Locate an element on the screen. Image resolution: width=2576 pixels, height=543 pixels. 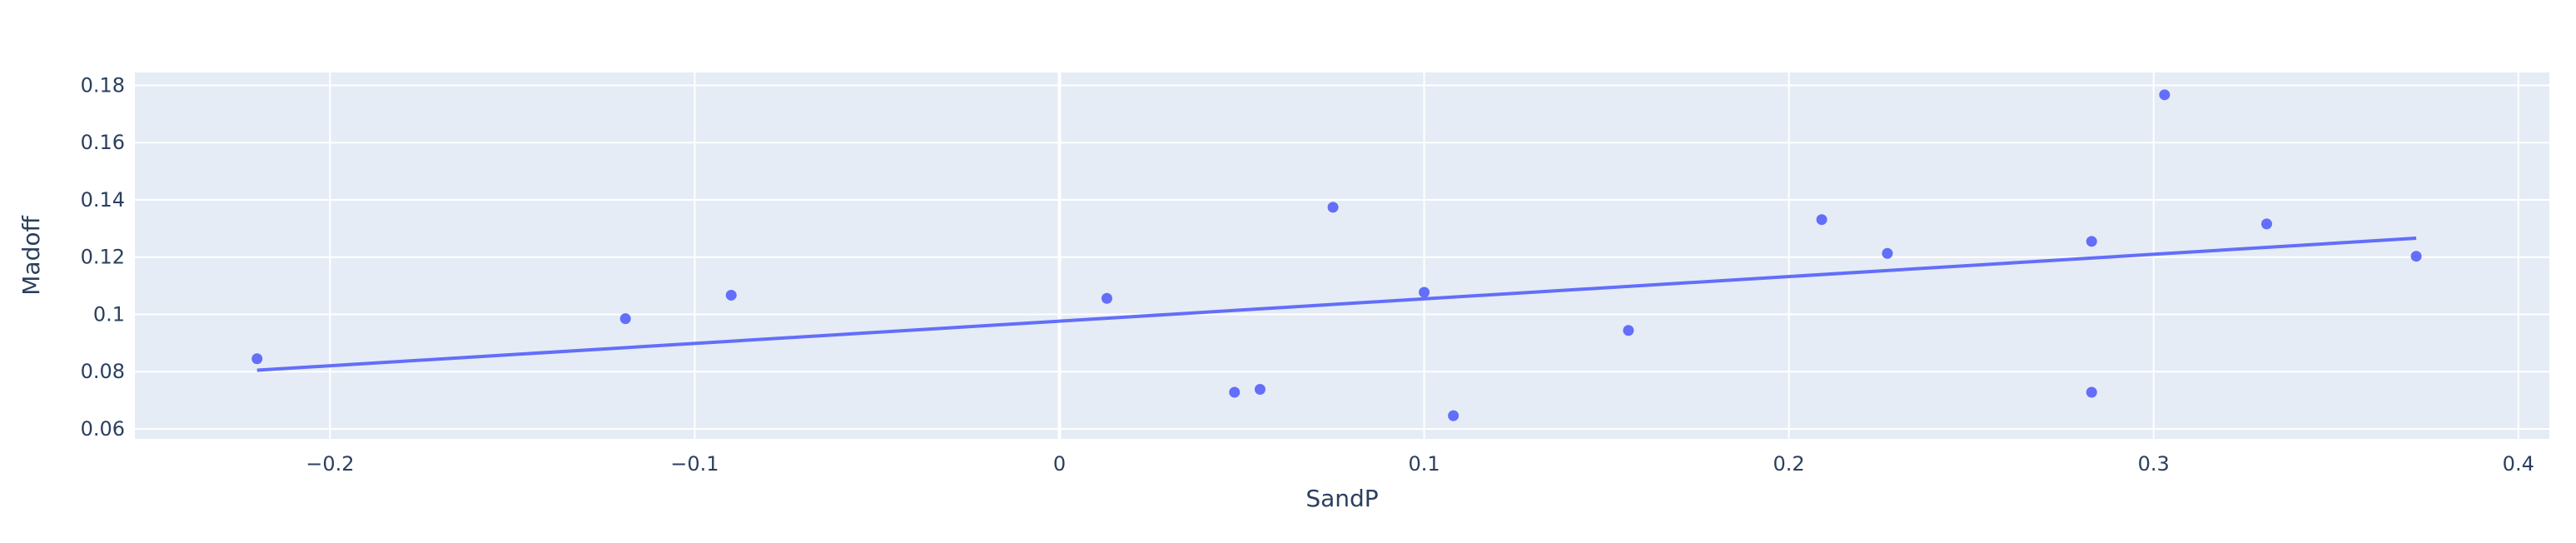
x-axis-ticks: −0.2 −0.1 0 0.1 0.2 0.3 0.4 is located at coordinates (1420, 464).